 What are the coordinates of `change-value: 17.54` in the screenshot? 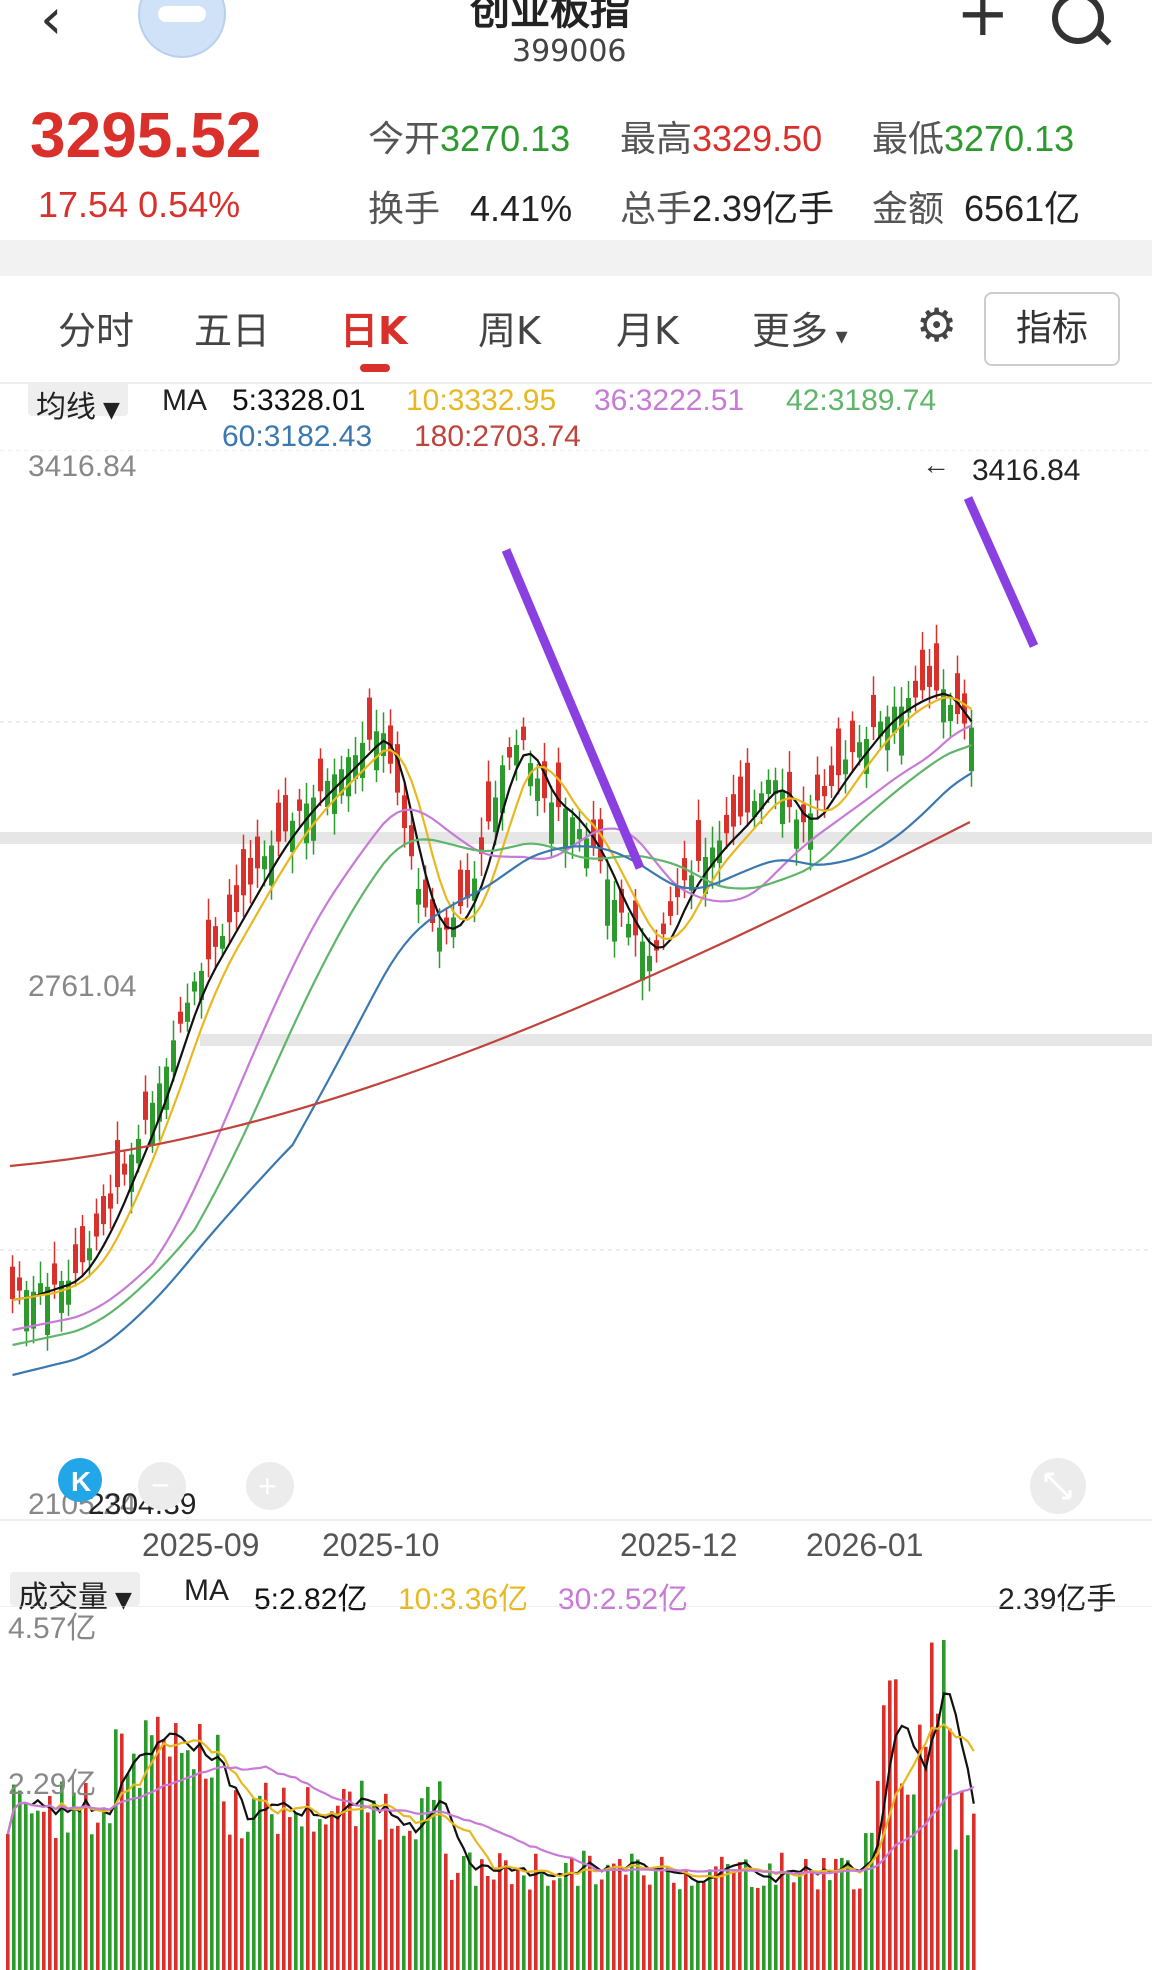 It's located at (83, 204).